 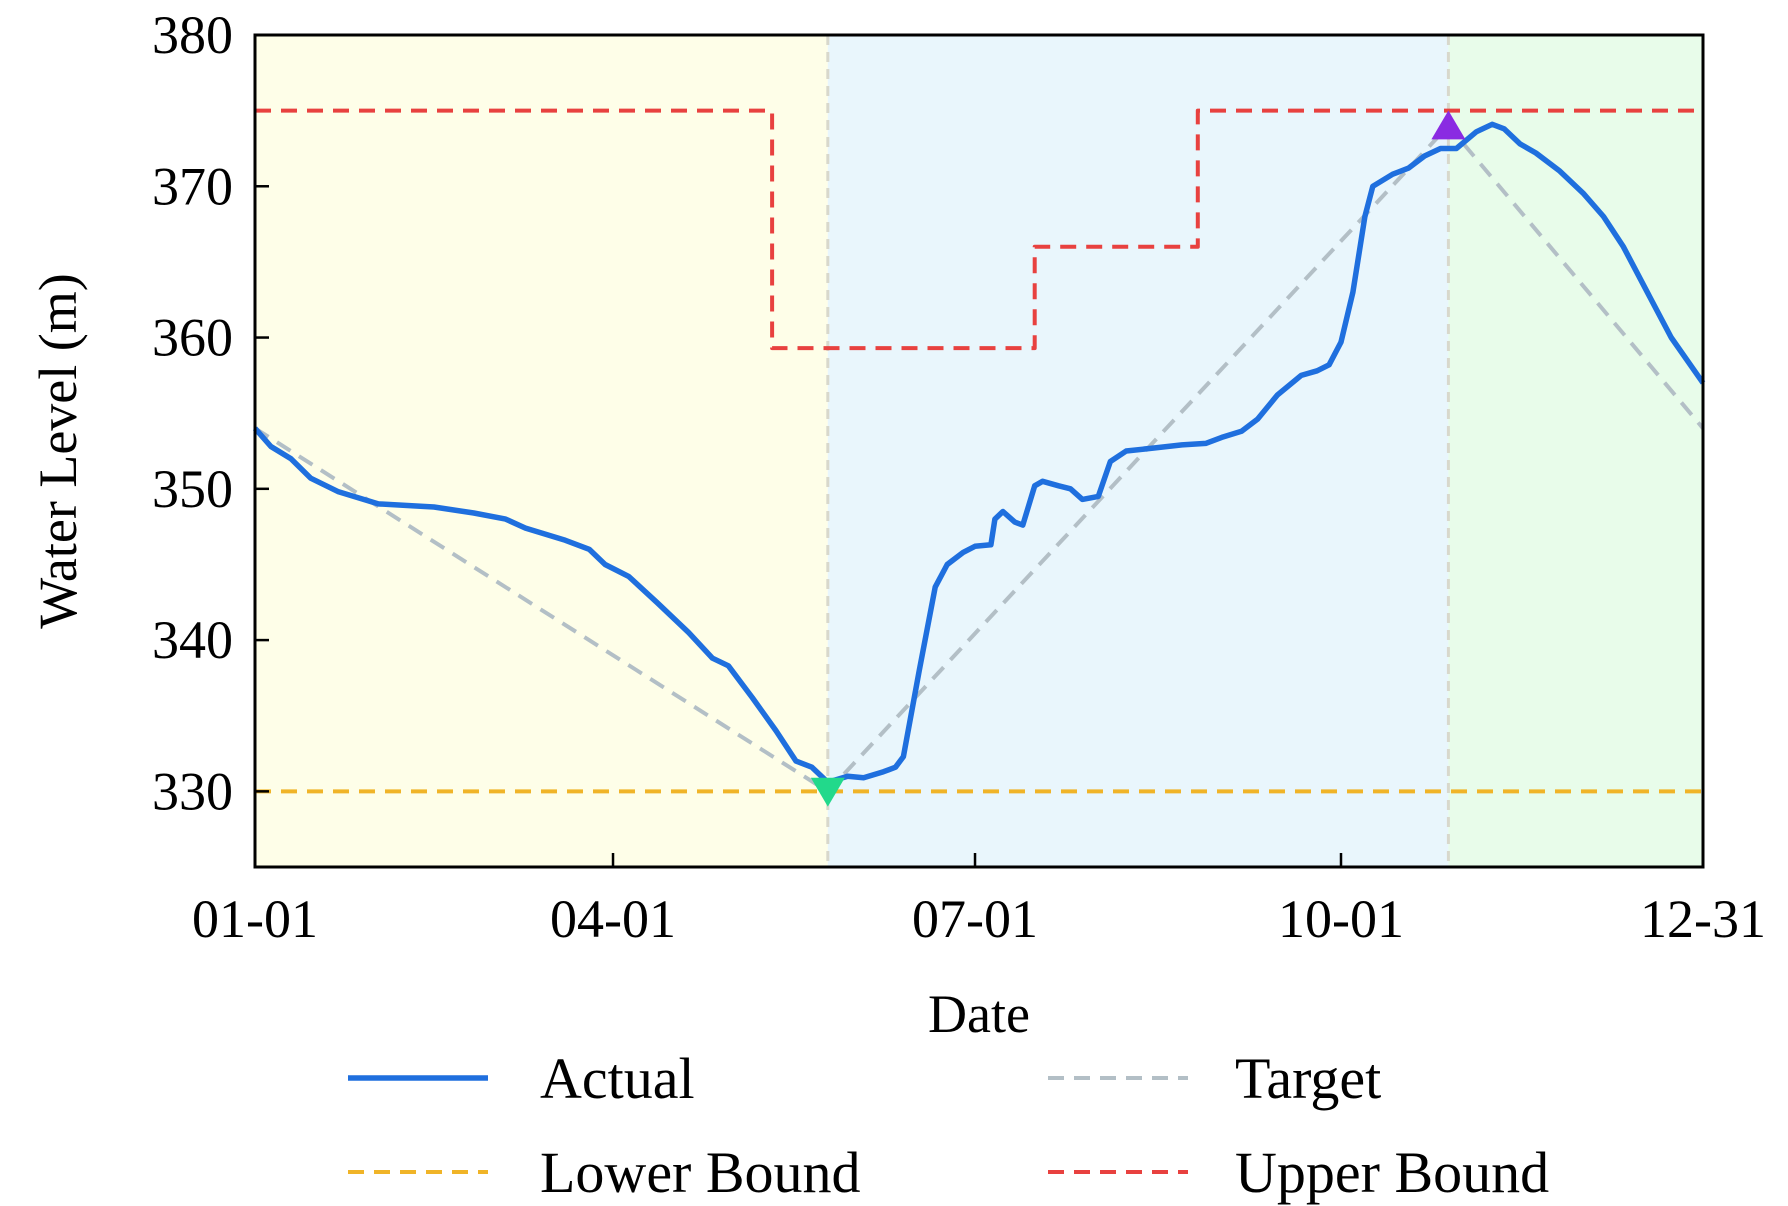 What do you see at coordinates (948, 1125) in the screenshot?
I see `legend: Actual Target Lower Bound Upper Bound` at bounding box center [948, 1125].